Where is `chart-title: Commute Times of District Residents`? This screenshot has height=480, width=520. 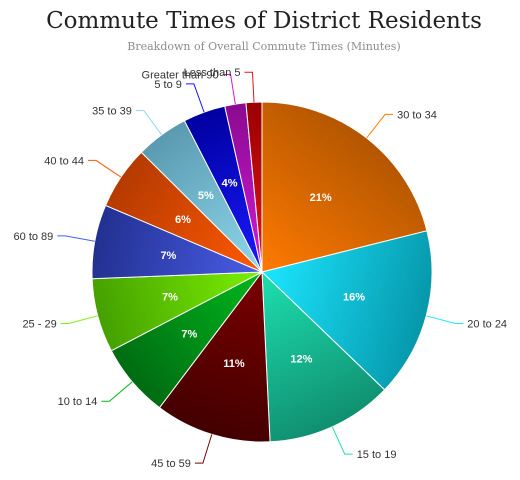
chart-title: Commute Times of District Residents is located at coordinates (264, 21).